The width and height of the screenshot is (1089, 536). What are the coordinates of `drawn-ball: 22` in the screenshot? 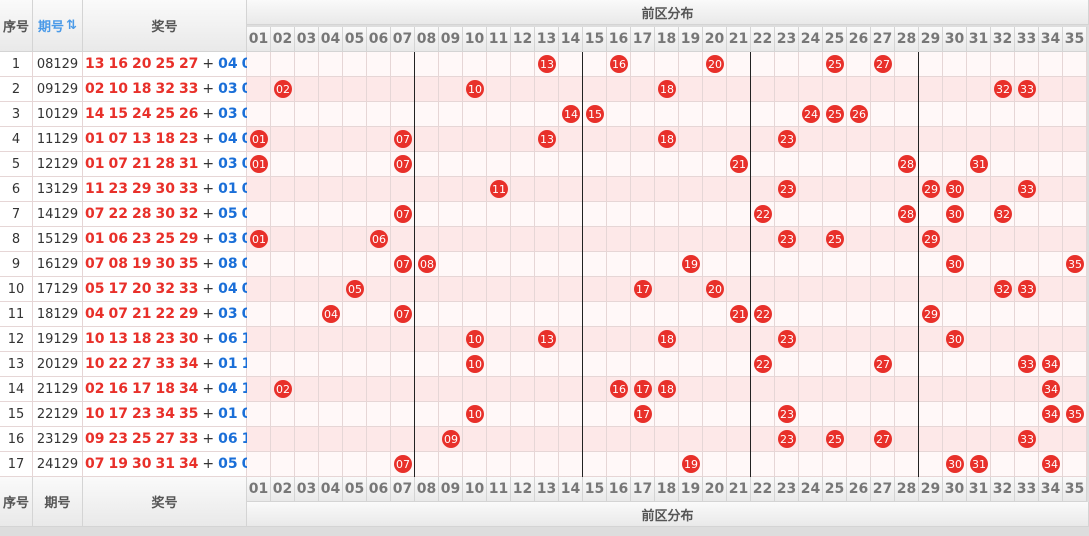 It's located at (763, 364).